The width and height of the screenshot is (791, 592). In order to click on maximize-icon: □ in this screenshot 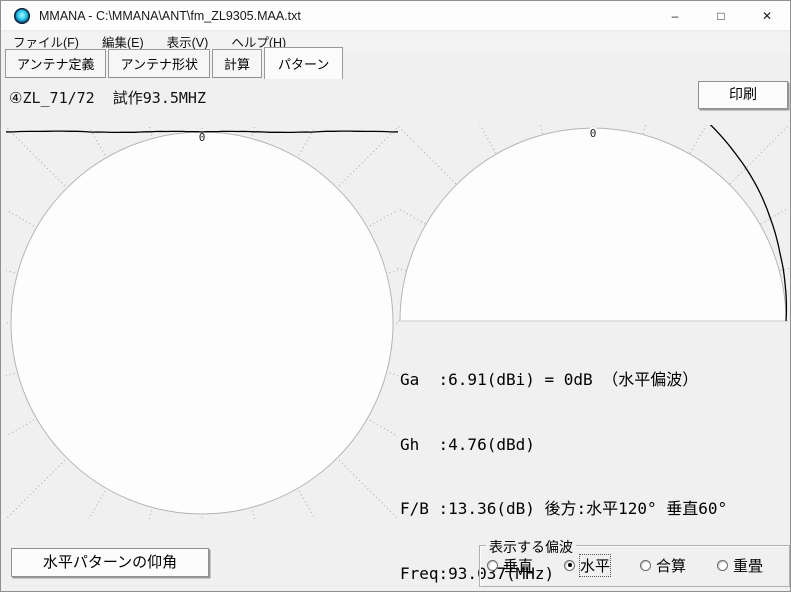, I will do `click(721, 15)`.